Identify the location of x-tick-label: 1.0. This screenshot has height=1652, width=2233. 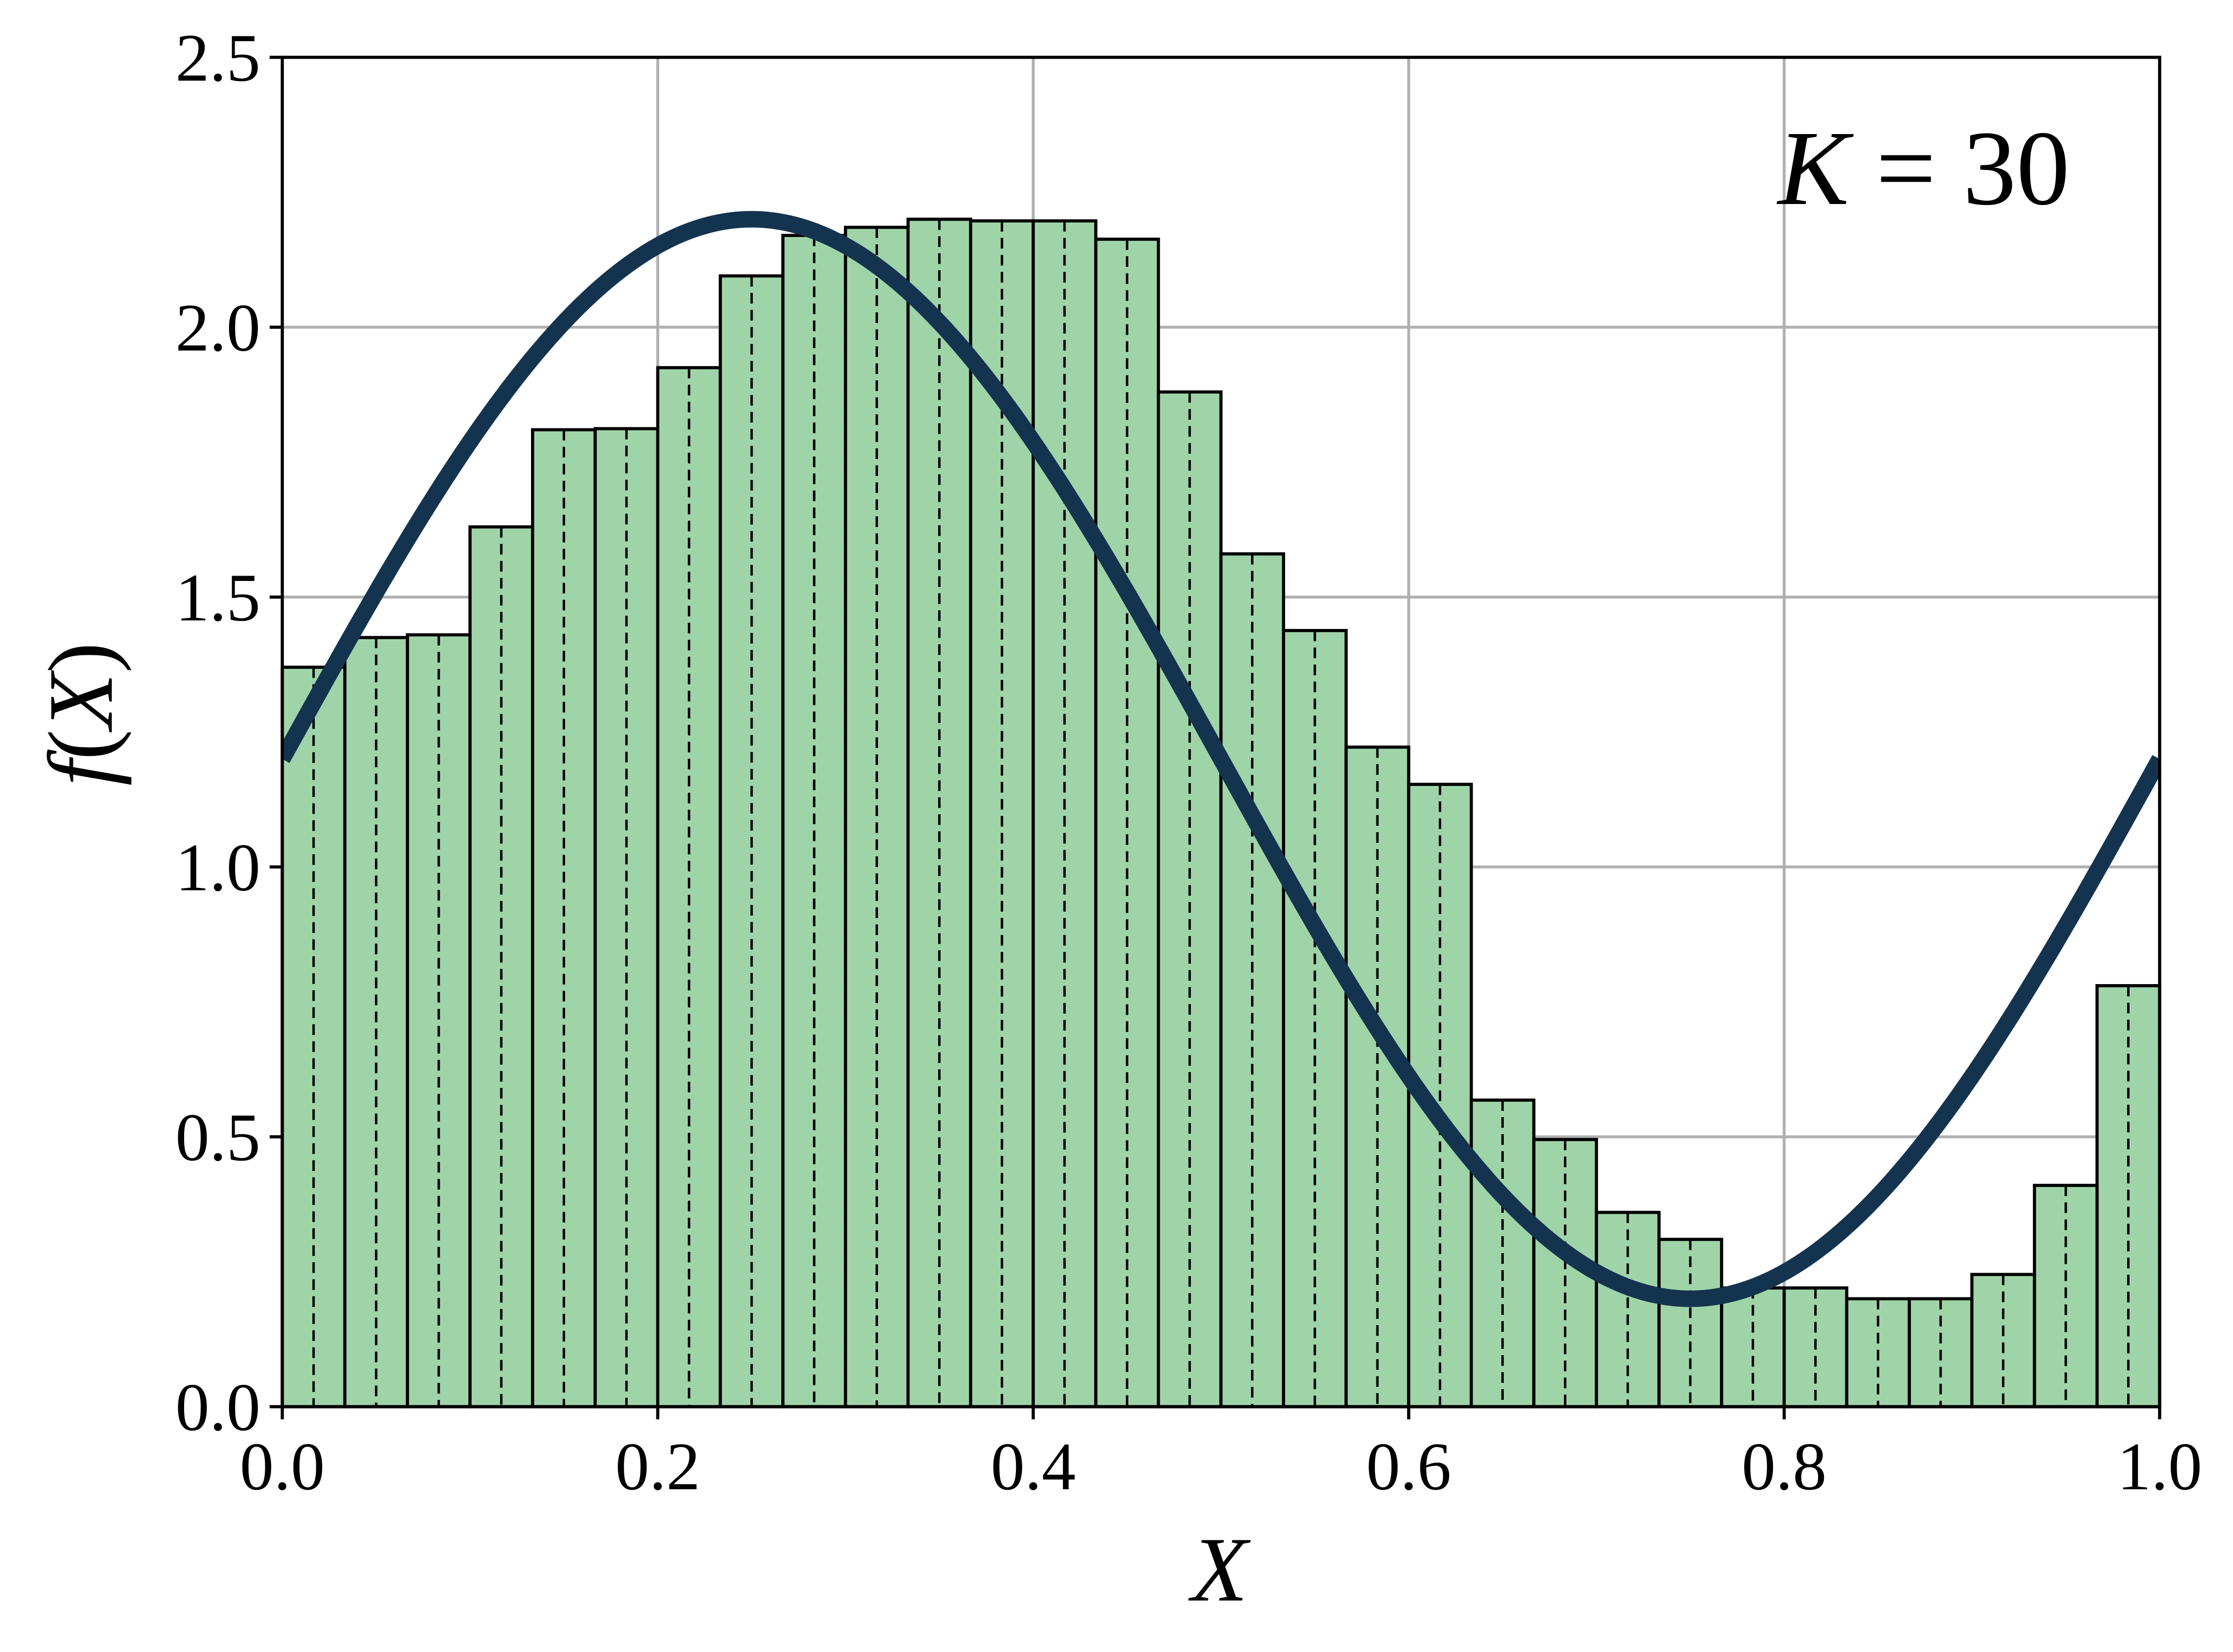
(2159, 1466).